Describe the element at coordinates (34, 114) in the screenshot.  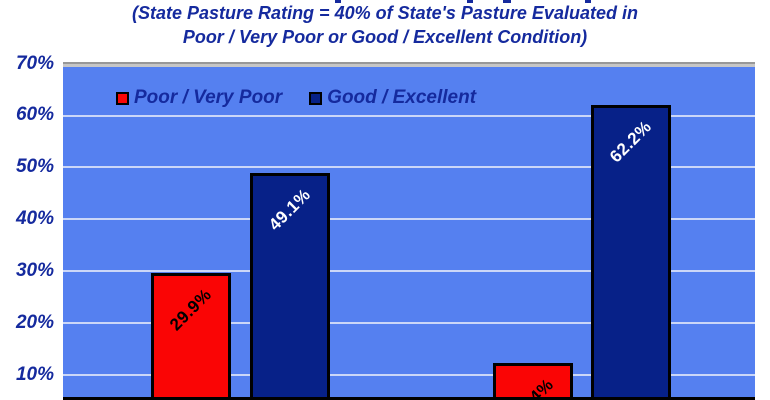
I see `y-tick-60: 60%` at that location.